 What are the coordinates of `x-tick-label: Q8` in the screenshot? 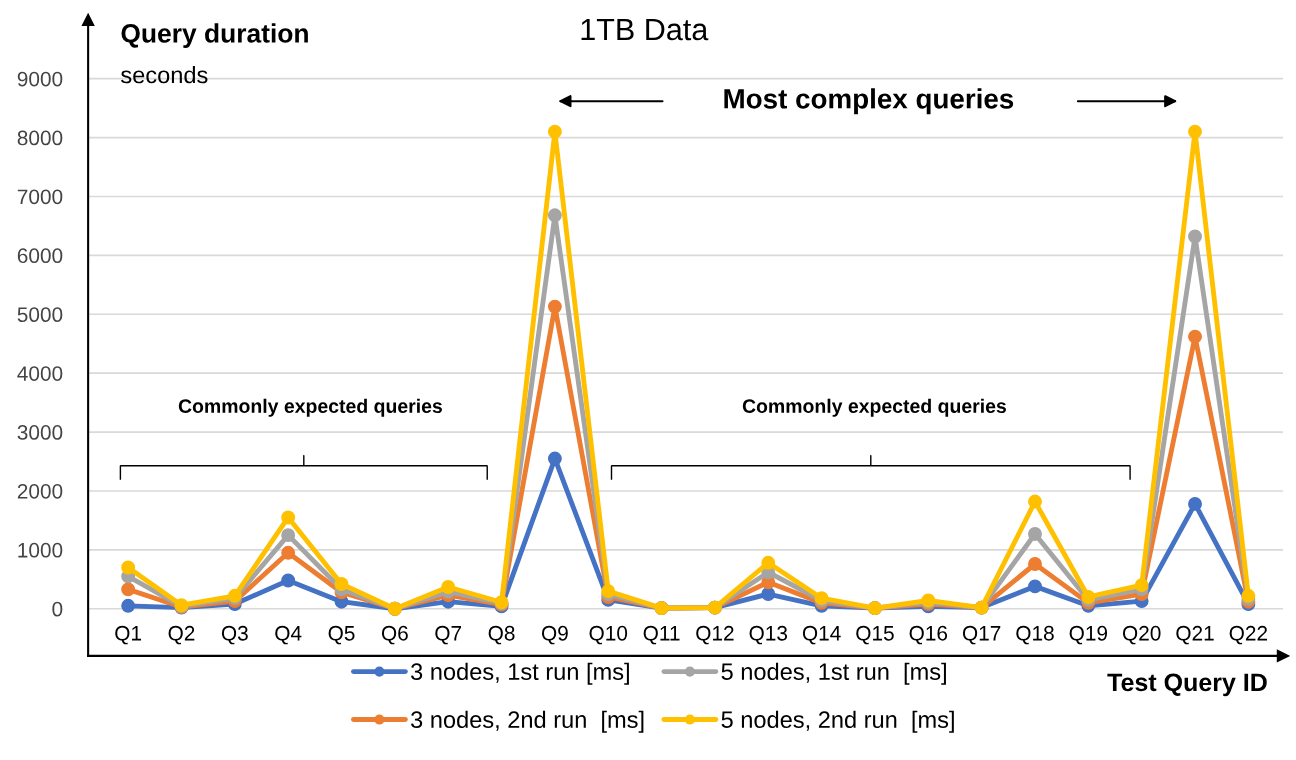 It's located at (501, 635).